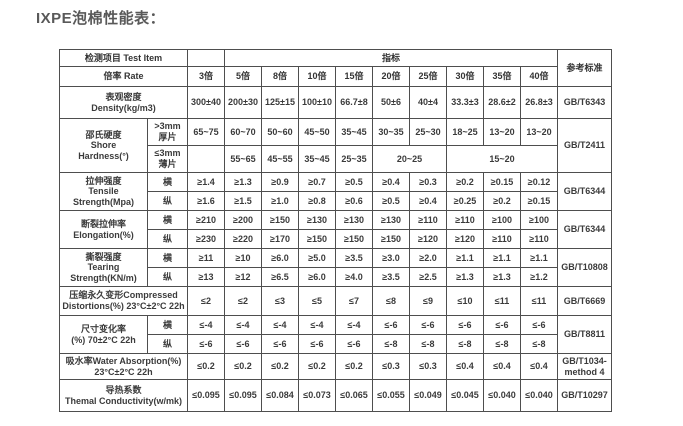  What do you see at coordinates (391, 201) in the screenshot?
I see `row-tensile-v-cell: ≥0.5` at bounding box center [391, 201].